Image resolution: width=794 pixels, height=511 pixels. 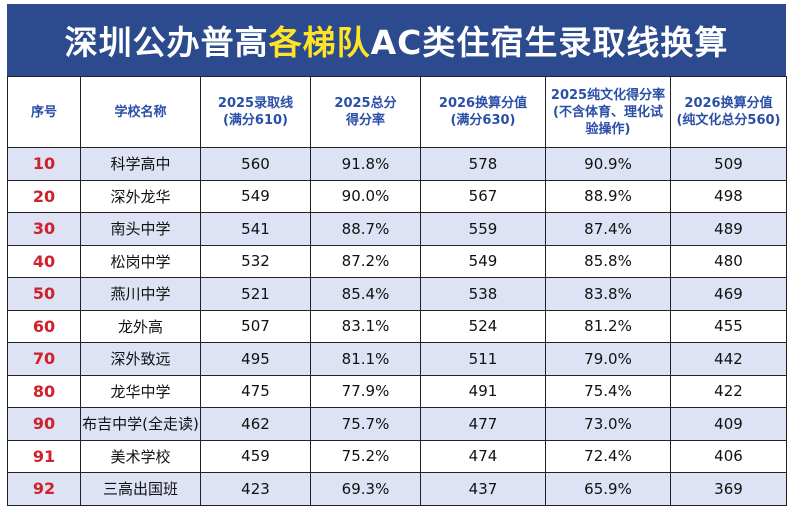 I want to click on table-cell: 72.4%, so click(x=608, y=456).